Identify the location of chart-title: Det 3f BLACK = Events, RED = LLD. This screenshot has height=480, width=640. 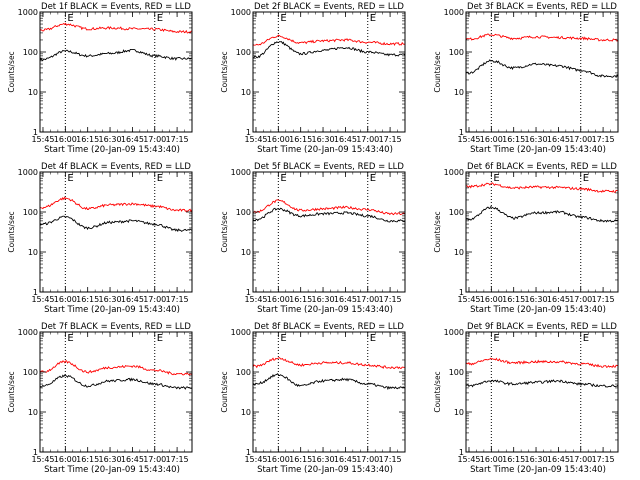
(542, 7).